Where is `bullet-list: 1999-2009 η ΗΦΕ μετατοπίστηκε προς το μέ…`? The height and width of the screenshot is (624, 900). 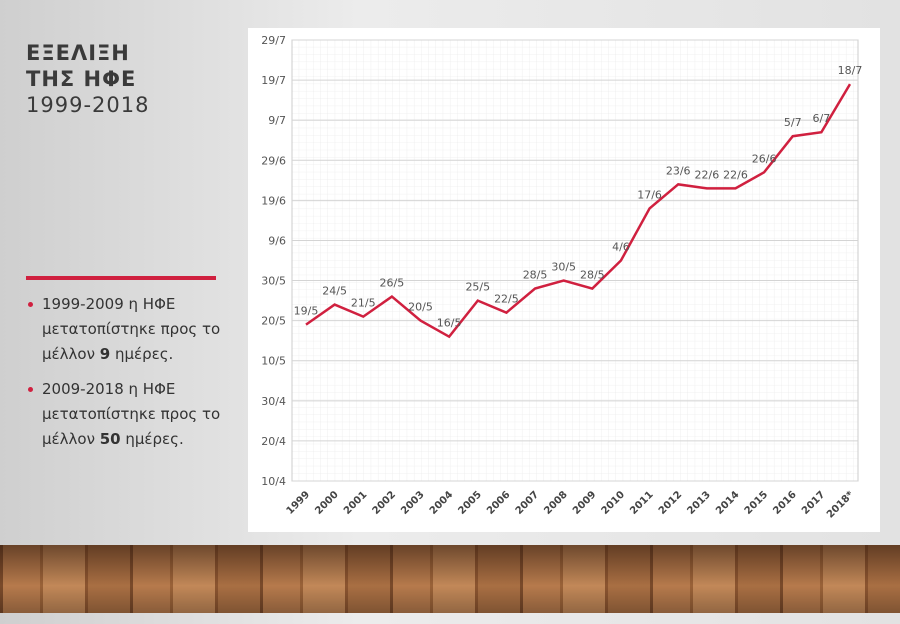
bullet-list: 1999-2009 η ΗΦΕ μετατοπίστηκε προς το μέ… is located at coordinates (133, 377).